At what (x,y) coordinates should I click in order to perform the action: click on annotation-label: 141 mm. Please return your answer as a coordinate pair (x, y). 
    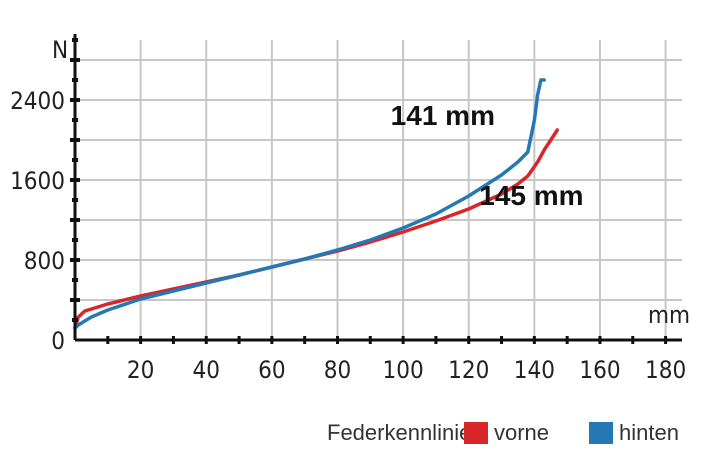
    Looking at the image, I should click on (443, 115).